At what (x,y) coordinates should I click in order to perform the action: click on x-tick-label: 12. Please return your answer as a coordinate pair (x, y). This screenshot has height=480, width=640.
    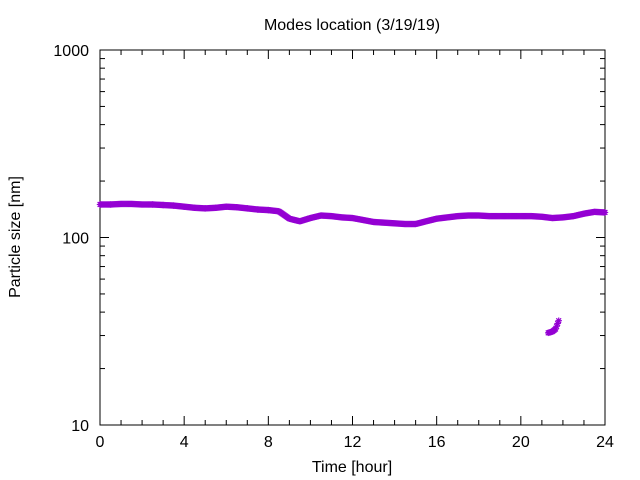
    Looking at the image, I should click on (353, 442).